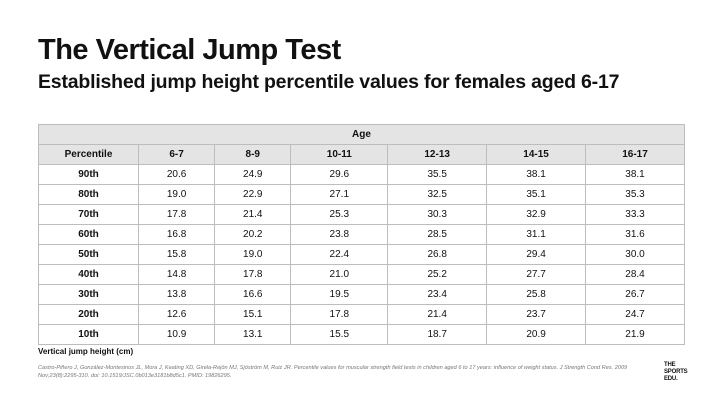 Image resolution: width=720 pixels, height=404 pixels. I want to click on cell: 29.6, so click(339, 174).